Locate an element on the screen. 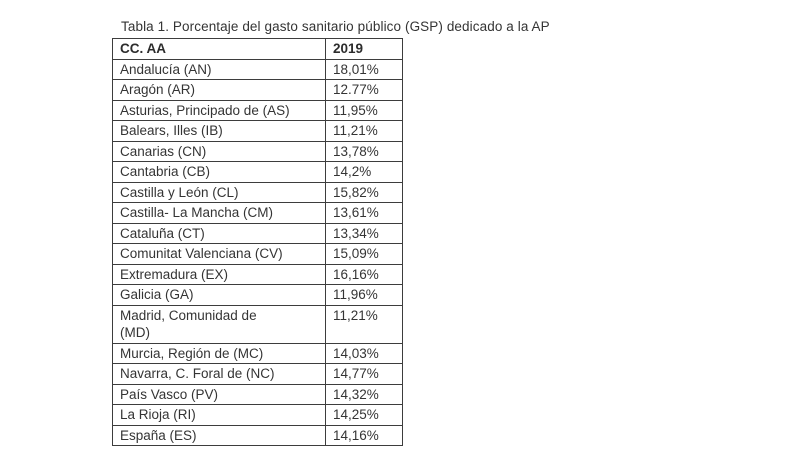 Image resolution: width=800 pixels, height=450 pixels. value-cell: 14,03% is located at coordinates (364, 353).